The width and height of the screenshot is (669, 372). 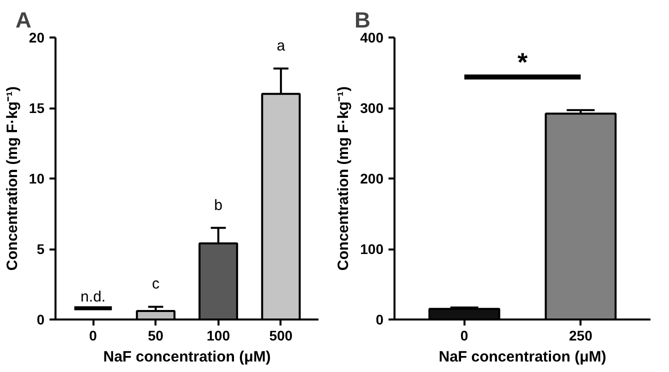 What do you see at coordinates (362, 20) in the screenshot?
I see `chart-title: B` at bounding box center [362, 20].